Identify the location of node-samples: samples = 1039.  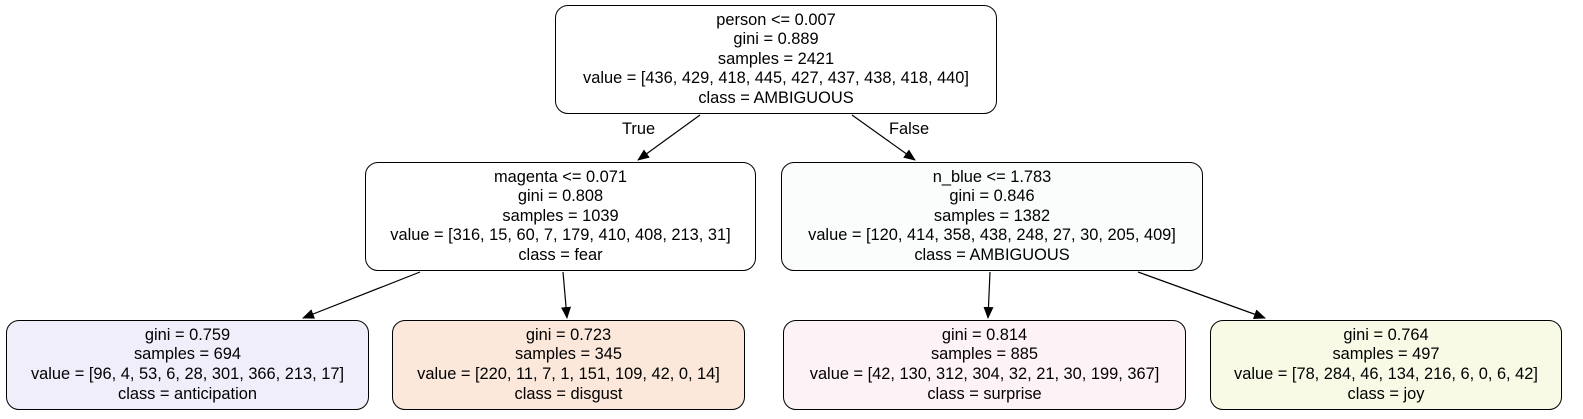
(560, 215).